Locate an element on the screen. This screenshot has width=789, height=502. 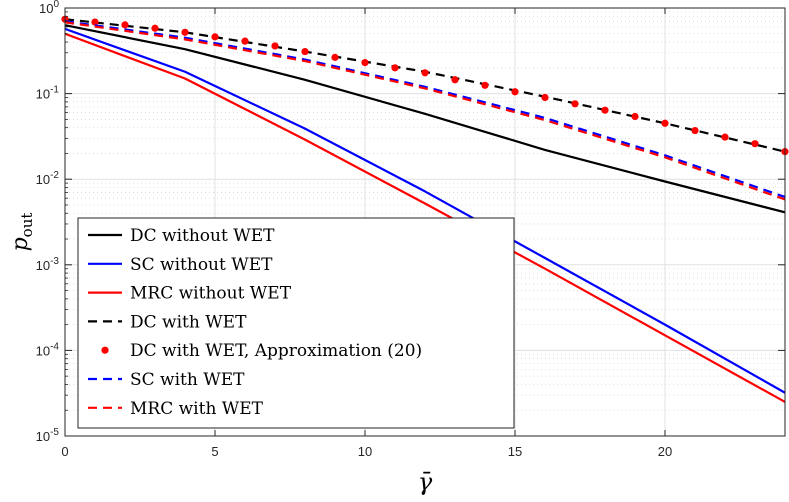
legend-item-5: DC with WET, Approximation (20) is located at coordinates (261, 351).